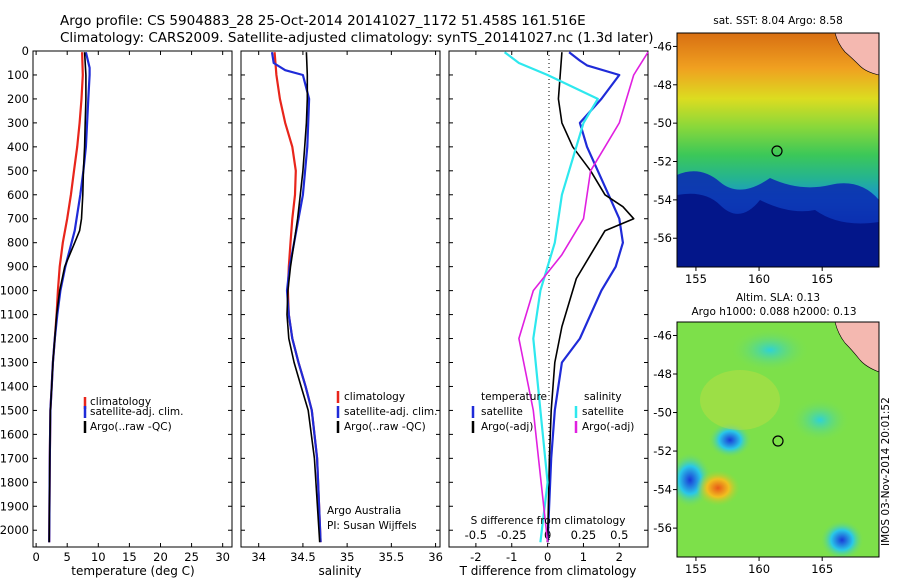 This screenshot has height=580, width=900. What do you see at coordinates (778, 21) in the screenshot?
I see `sst-map-title: sat. SST: 8.04 Argo: 8.58` at bounding box center [778, 21].